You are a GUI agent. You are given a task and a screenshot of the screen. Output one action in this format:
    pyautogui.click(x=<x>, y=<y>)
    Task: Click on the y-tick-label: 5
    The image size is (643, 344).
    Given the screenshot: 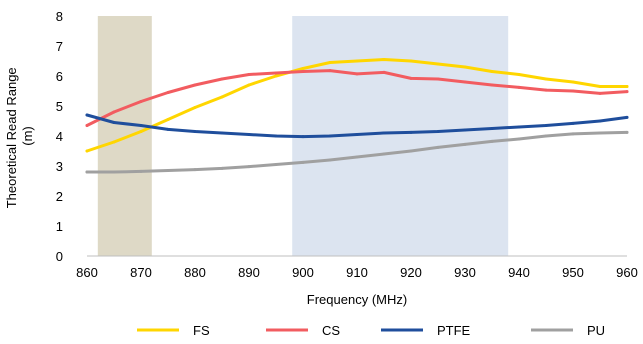 What is the action you would take?
    pyautogui.click(x=59, y=106)
    